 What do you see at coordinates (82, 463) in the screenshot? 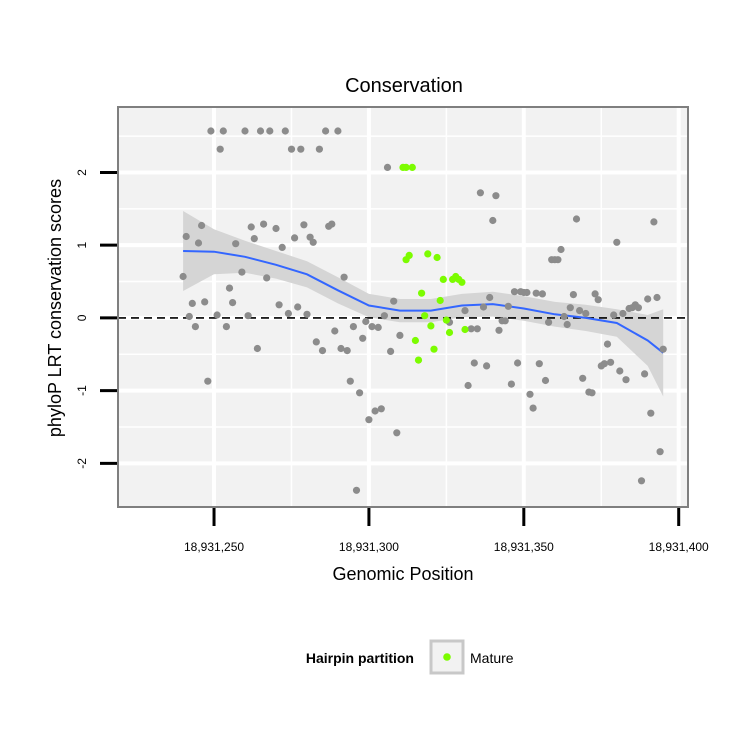
I see `y-tick-label: -2` at bounding box center [82, 463].